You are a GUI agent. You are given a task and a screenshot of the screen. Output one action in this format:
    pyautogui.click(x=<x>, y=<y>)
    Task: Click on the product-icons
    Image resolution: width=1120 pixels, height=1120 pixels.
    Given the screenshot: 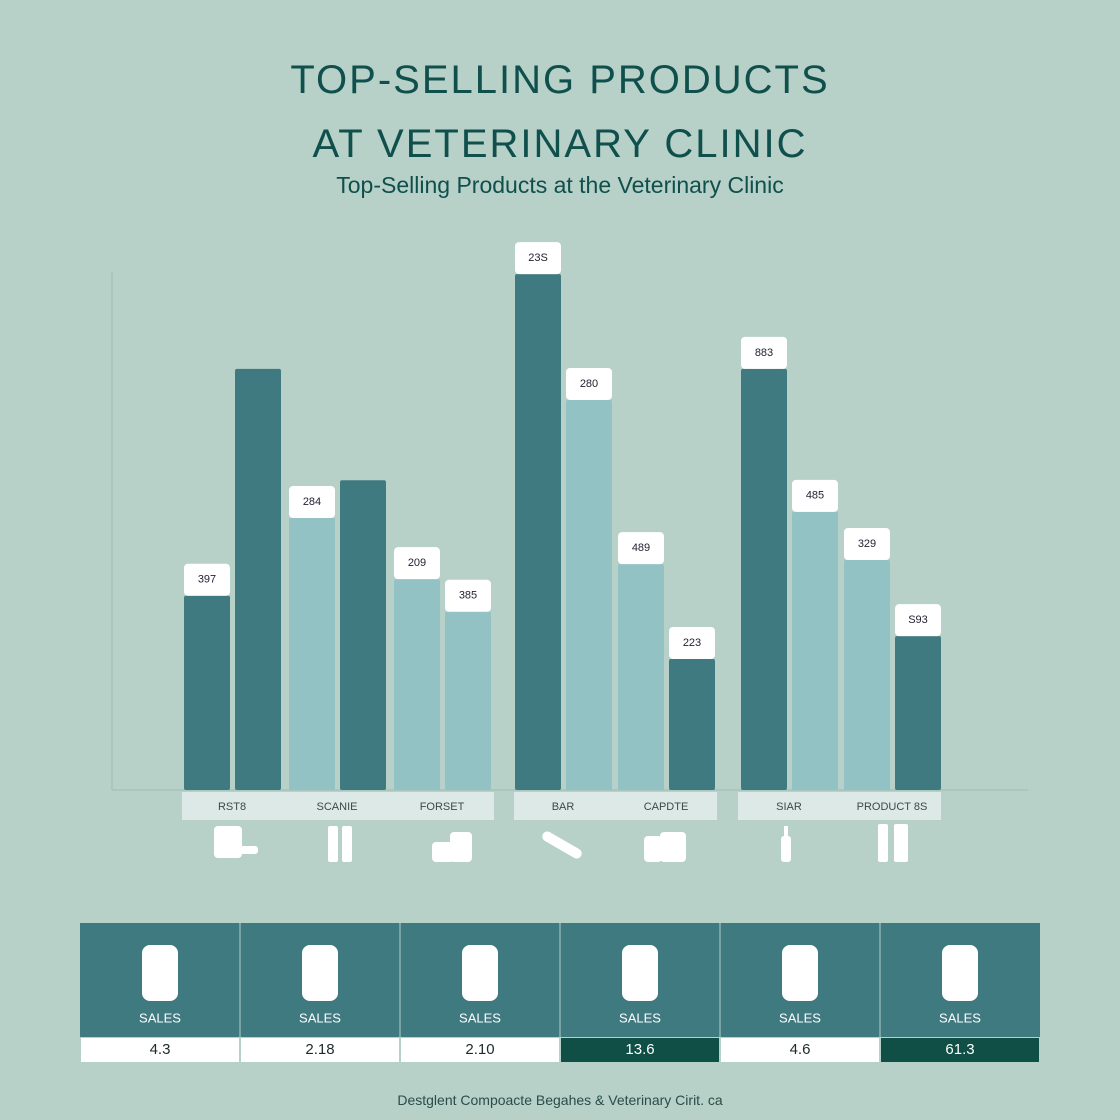 What is the action you would take?
    pyautogui.click(x=561, y=843)
    